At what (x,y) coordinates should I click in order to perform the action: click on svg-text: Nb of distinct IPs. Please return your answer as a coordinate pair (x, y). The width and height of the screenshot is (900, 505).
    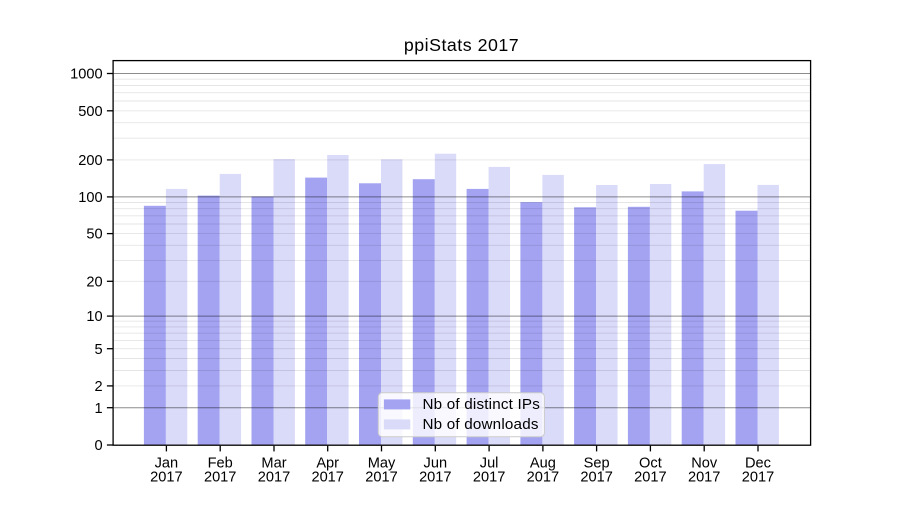
    Looking at the image, I should click on (482, 404).